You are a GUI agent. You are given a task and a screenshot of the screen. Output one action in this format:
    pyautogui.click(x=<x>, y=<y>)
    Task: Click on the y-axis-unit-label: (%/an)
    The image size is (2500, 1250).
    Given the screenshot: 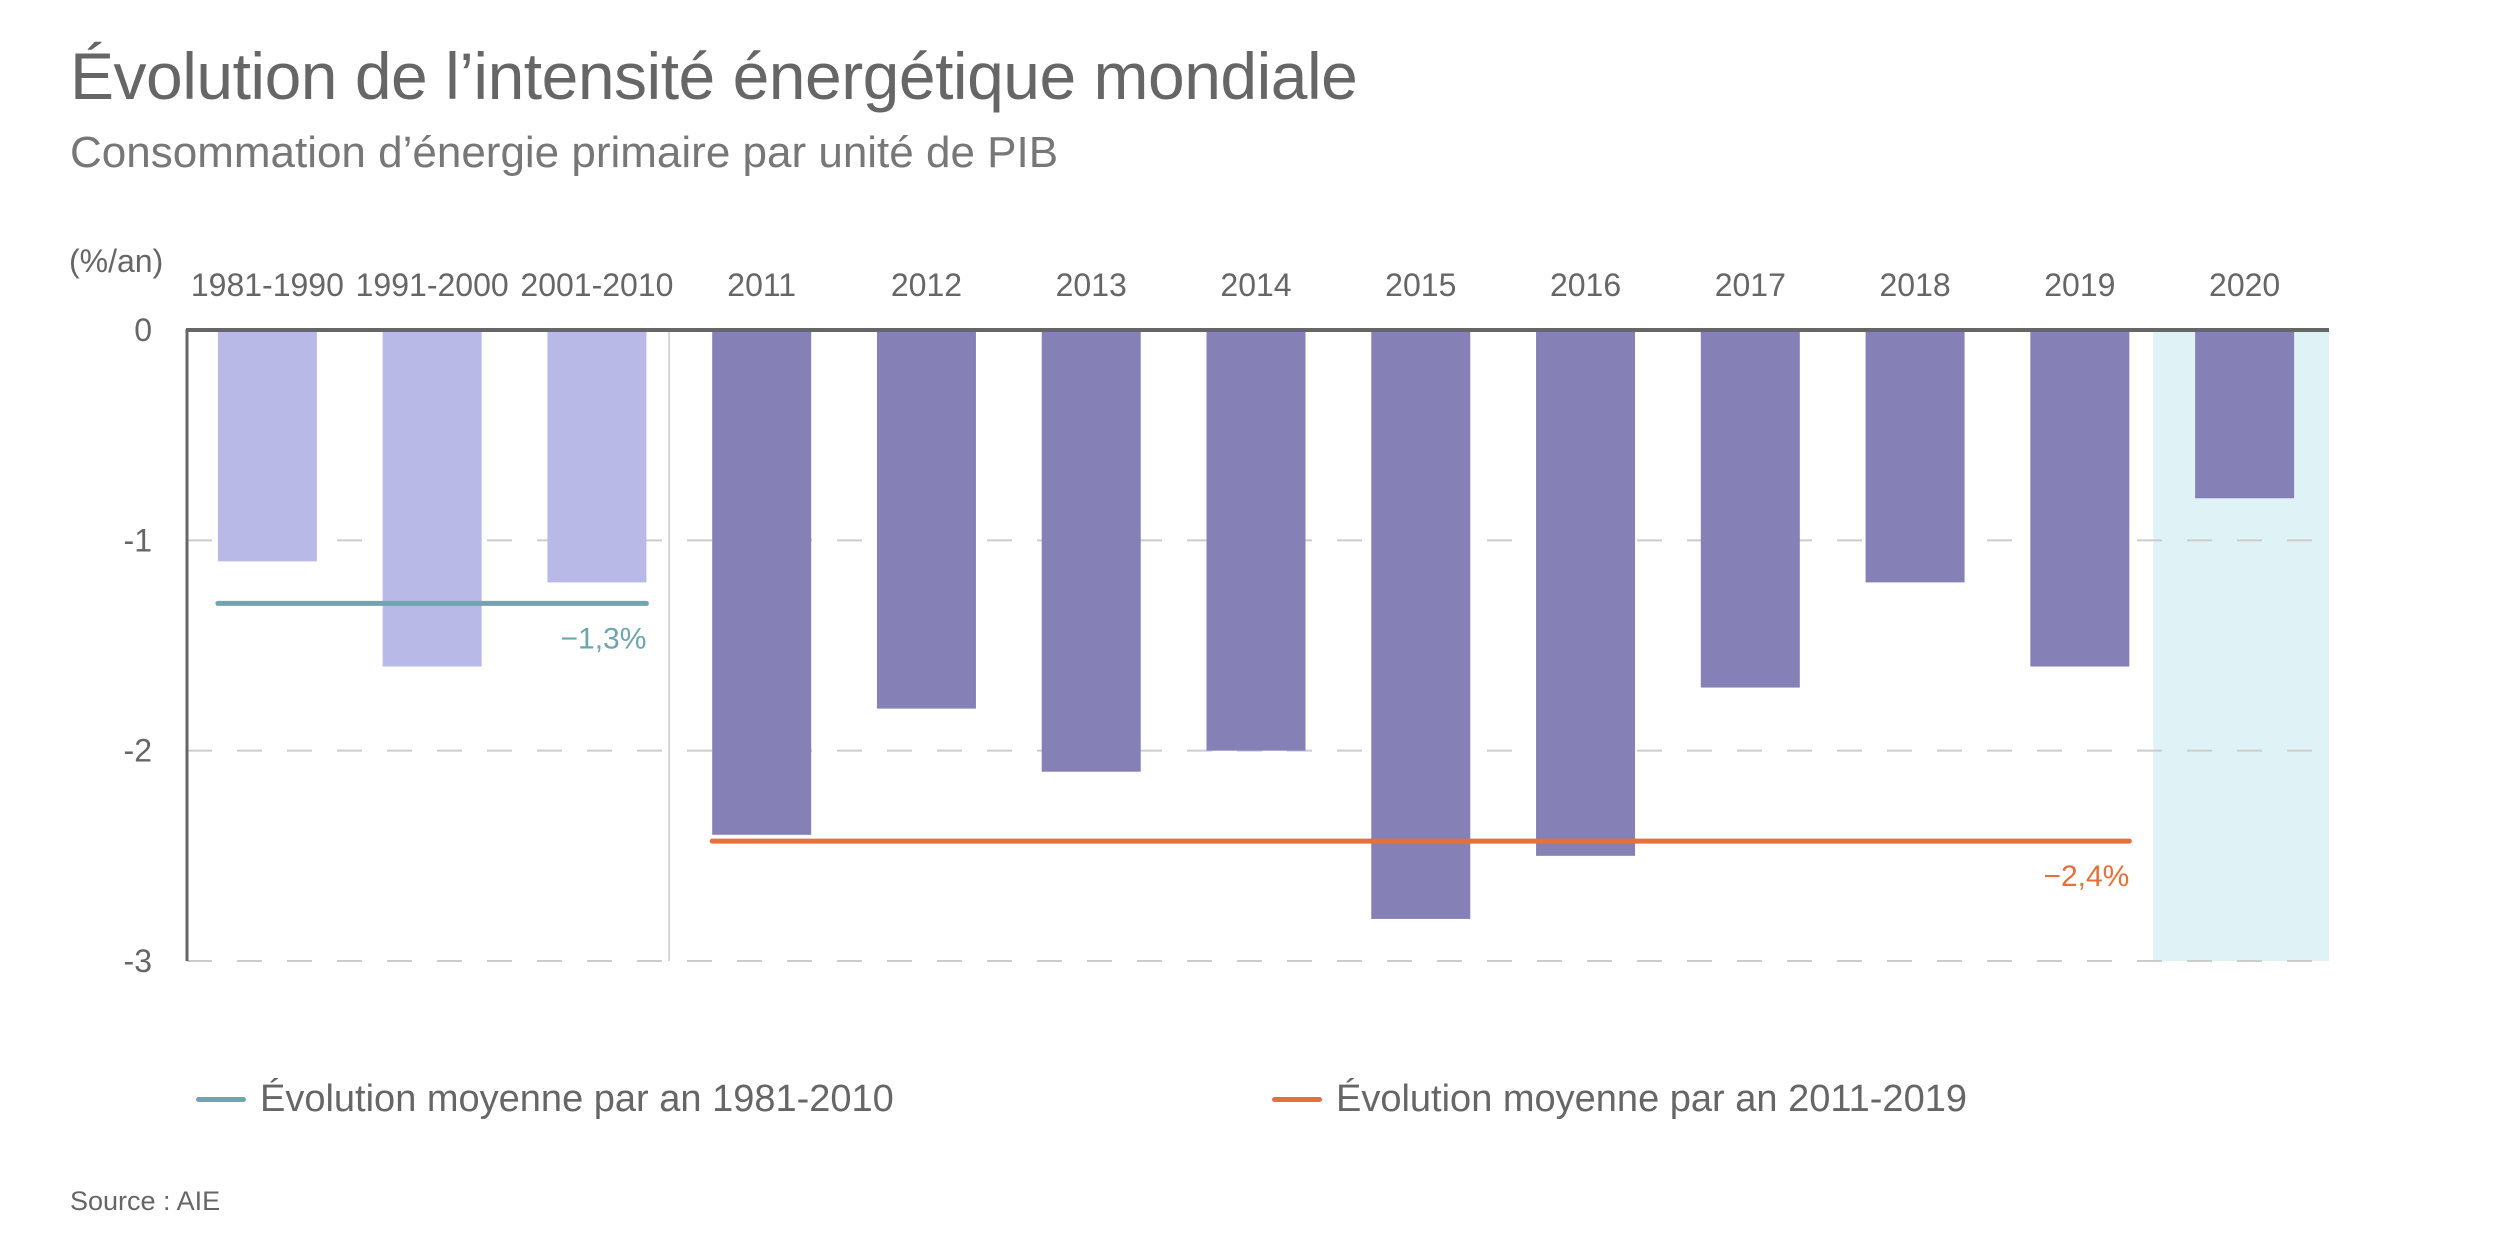 What is the action you would take?
    pyautogui.click(x=116, y=261)
    